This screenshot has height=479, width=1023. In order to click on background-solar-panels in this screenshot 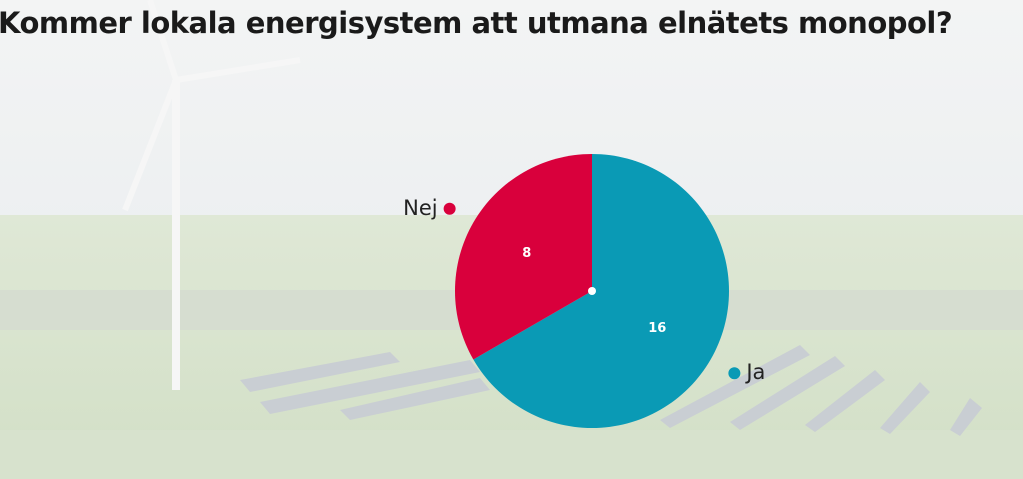, I will do `click(611, 390)`.